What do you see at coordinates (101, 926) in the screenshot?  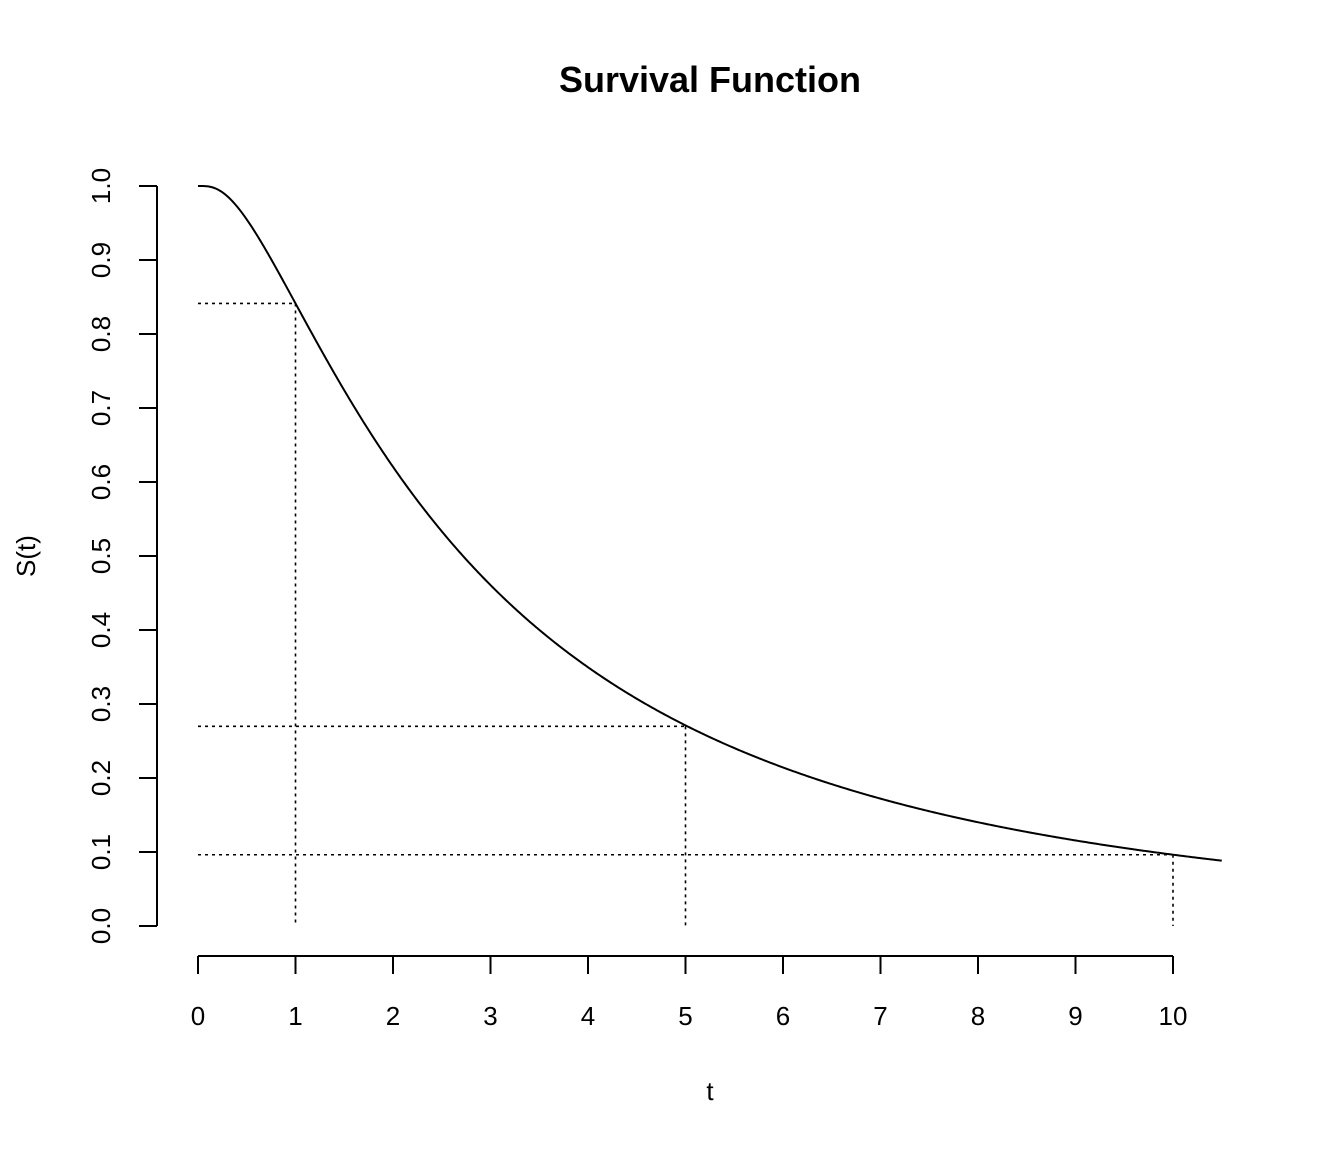 I see `y-tick-label: 0.0` at bounding box center [101, 926].